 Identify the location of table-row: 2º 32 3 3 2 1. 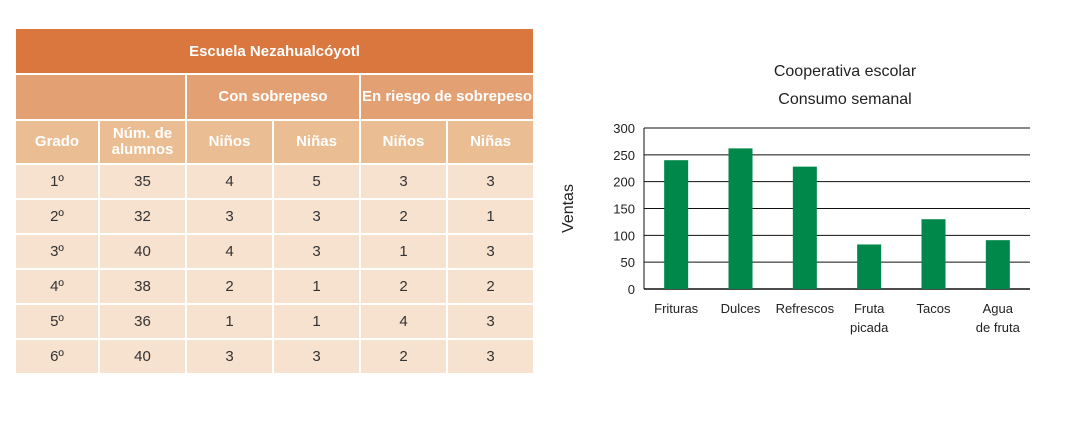
(275, 216).